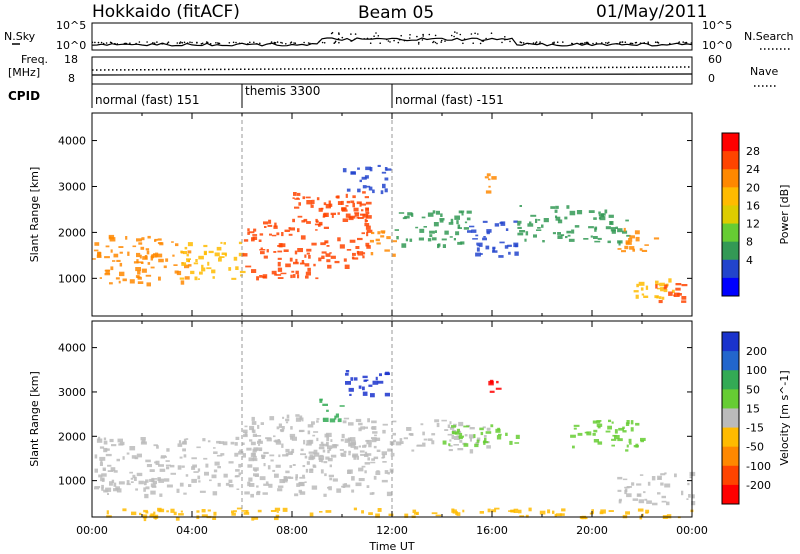 Image resolution: width=800 pixels, height=554 pixels. What do you see at coordinates (758, 466) in the screenshot?
I see `colorbar-label: -100` at bounding box center [758, 466].